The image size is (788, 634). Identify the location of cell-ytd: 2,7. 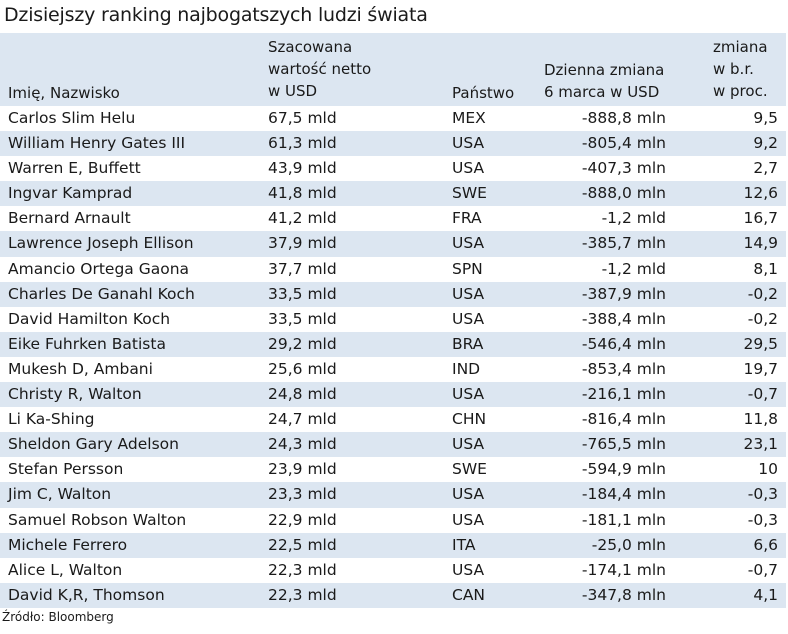
(765, 168).